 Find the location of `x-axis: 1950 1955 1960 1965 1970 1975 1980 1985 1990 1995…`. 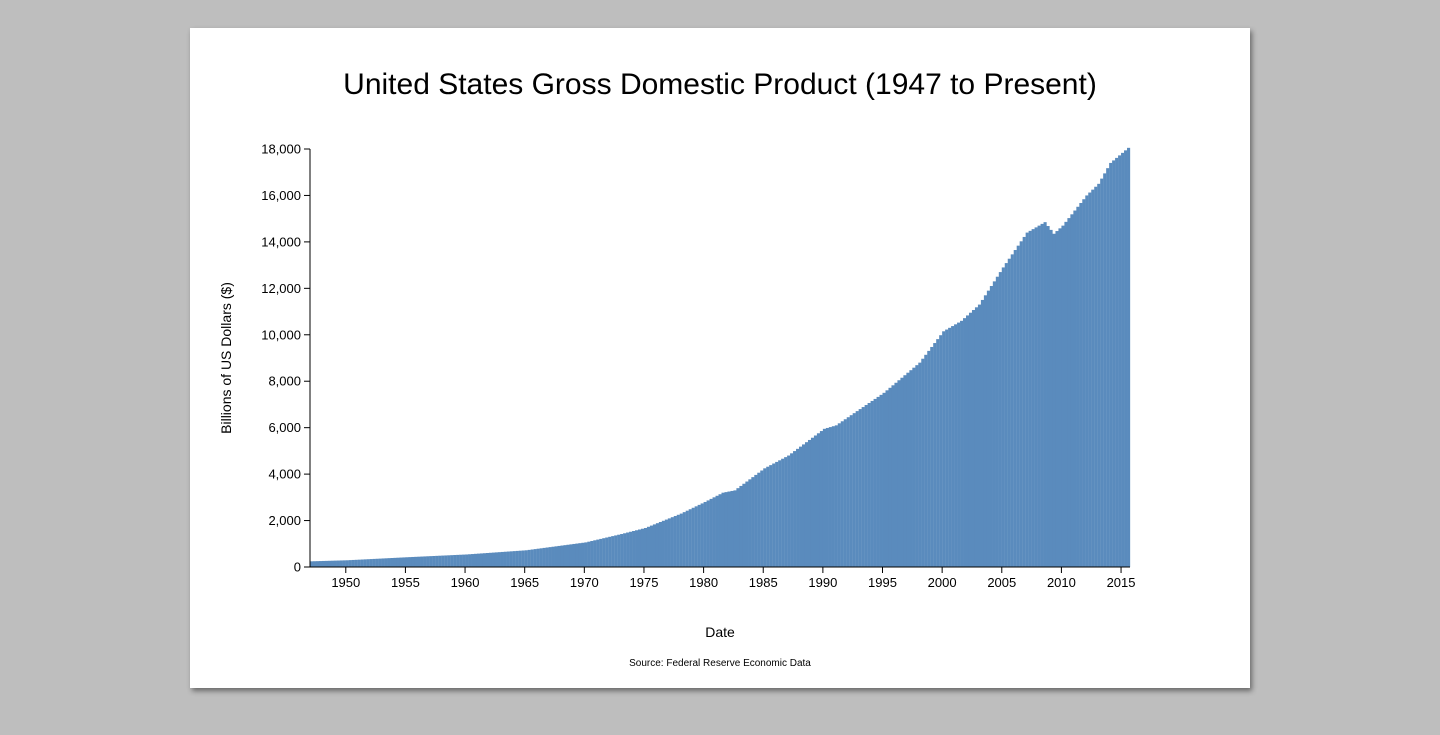

x-axis: 1950 1955 1960 1965 1970 1975 1980 1985 1990 1995… is located at coordinates (723, 578).